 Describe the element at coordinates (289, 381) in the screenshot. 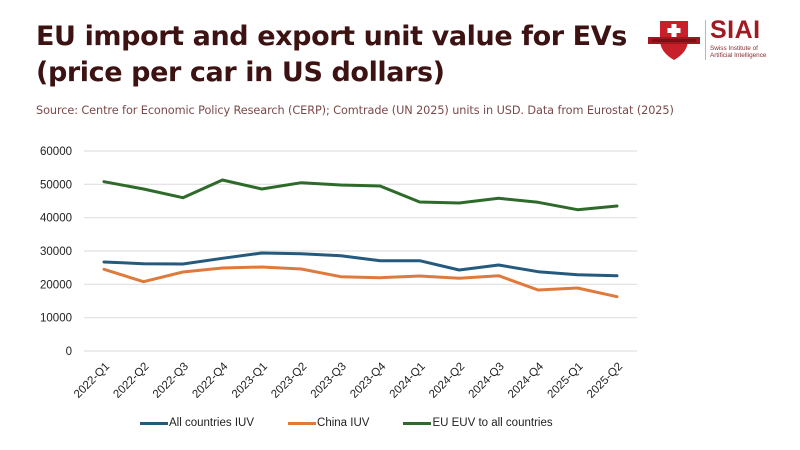

I see `x-tick-label: 2023-Q2` at that location.